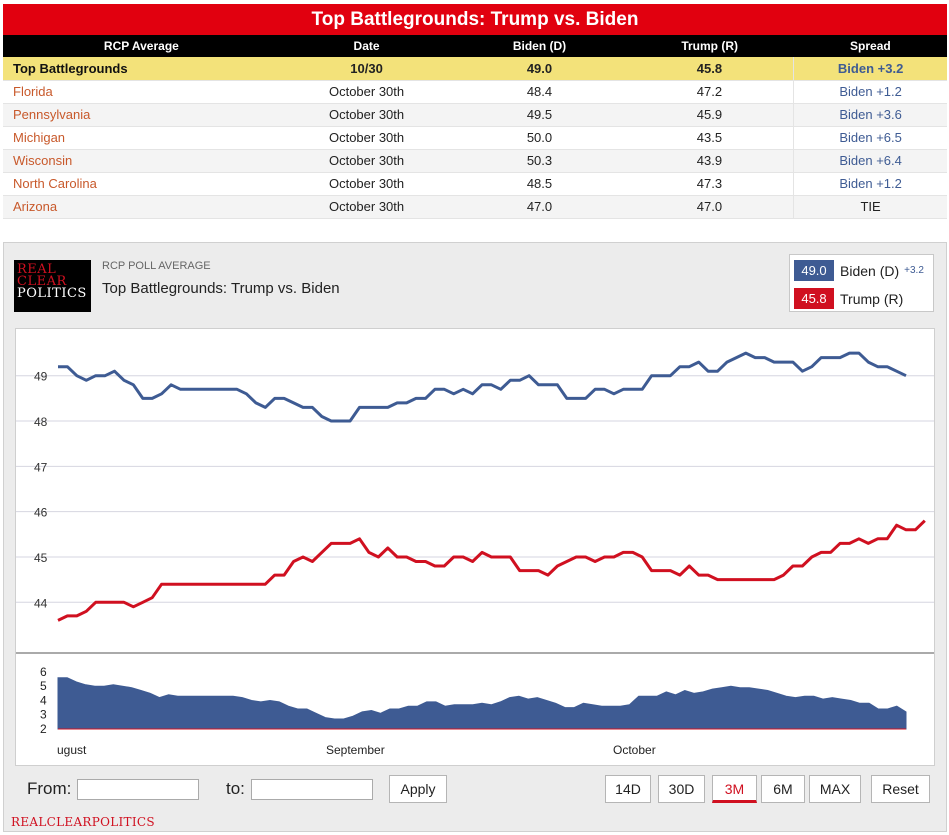 The height and width of the screenshot is (835, 949). What do you see at coordinates (539, 92) in the screenshot?
I see `row-biden: 48.4` at bounding box center [539, 92].